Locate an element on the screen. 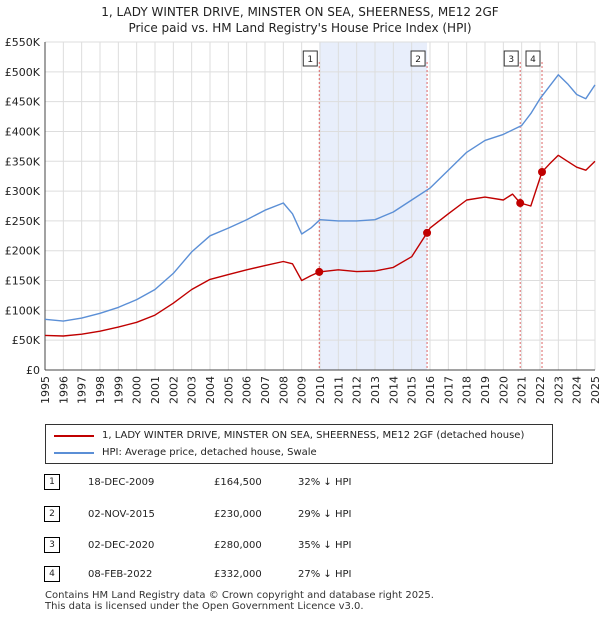 The height and width of the screenshot is (620, 600). transaction-date: 08-FEB-2022 is located at coordinates (120, 574).